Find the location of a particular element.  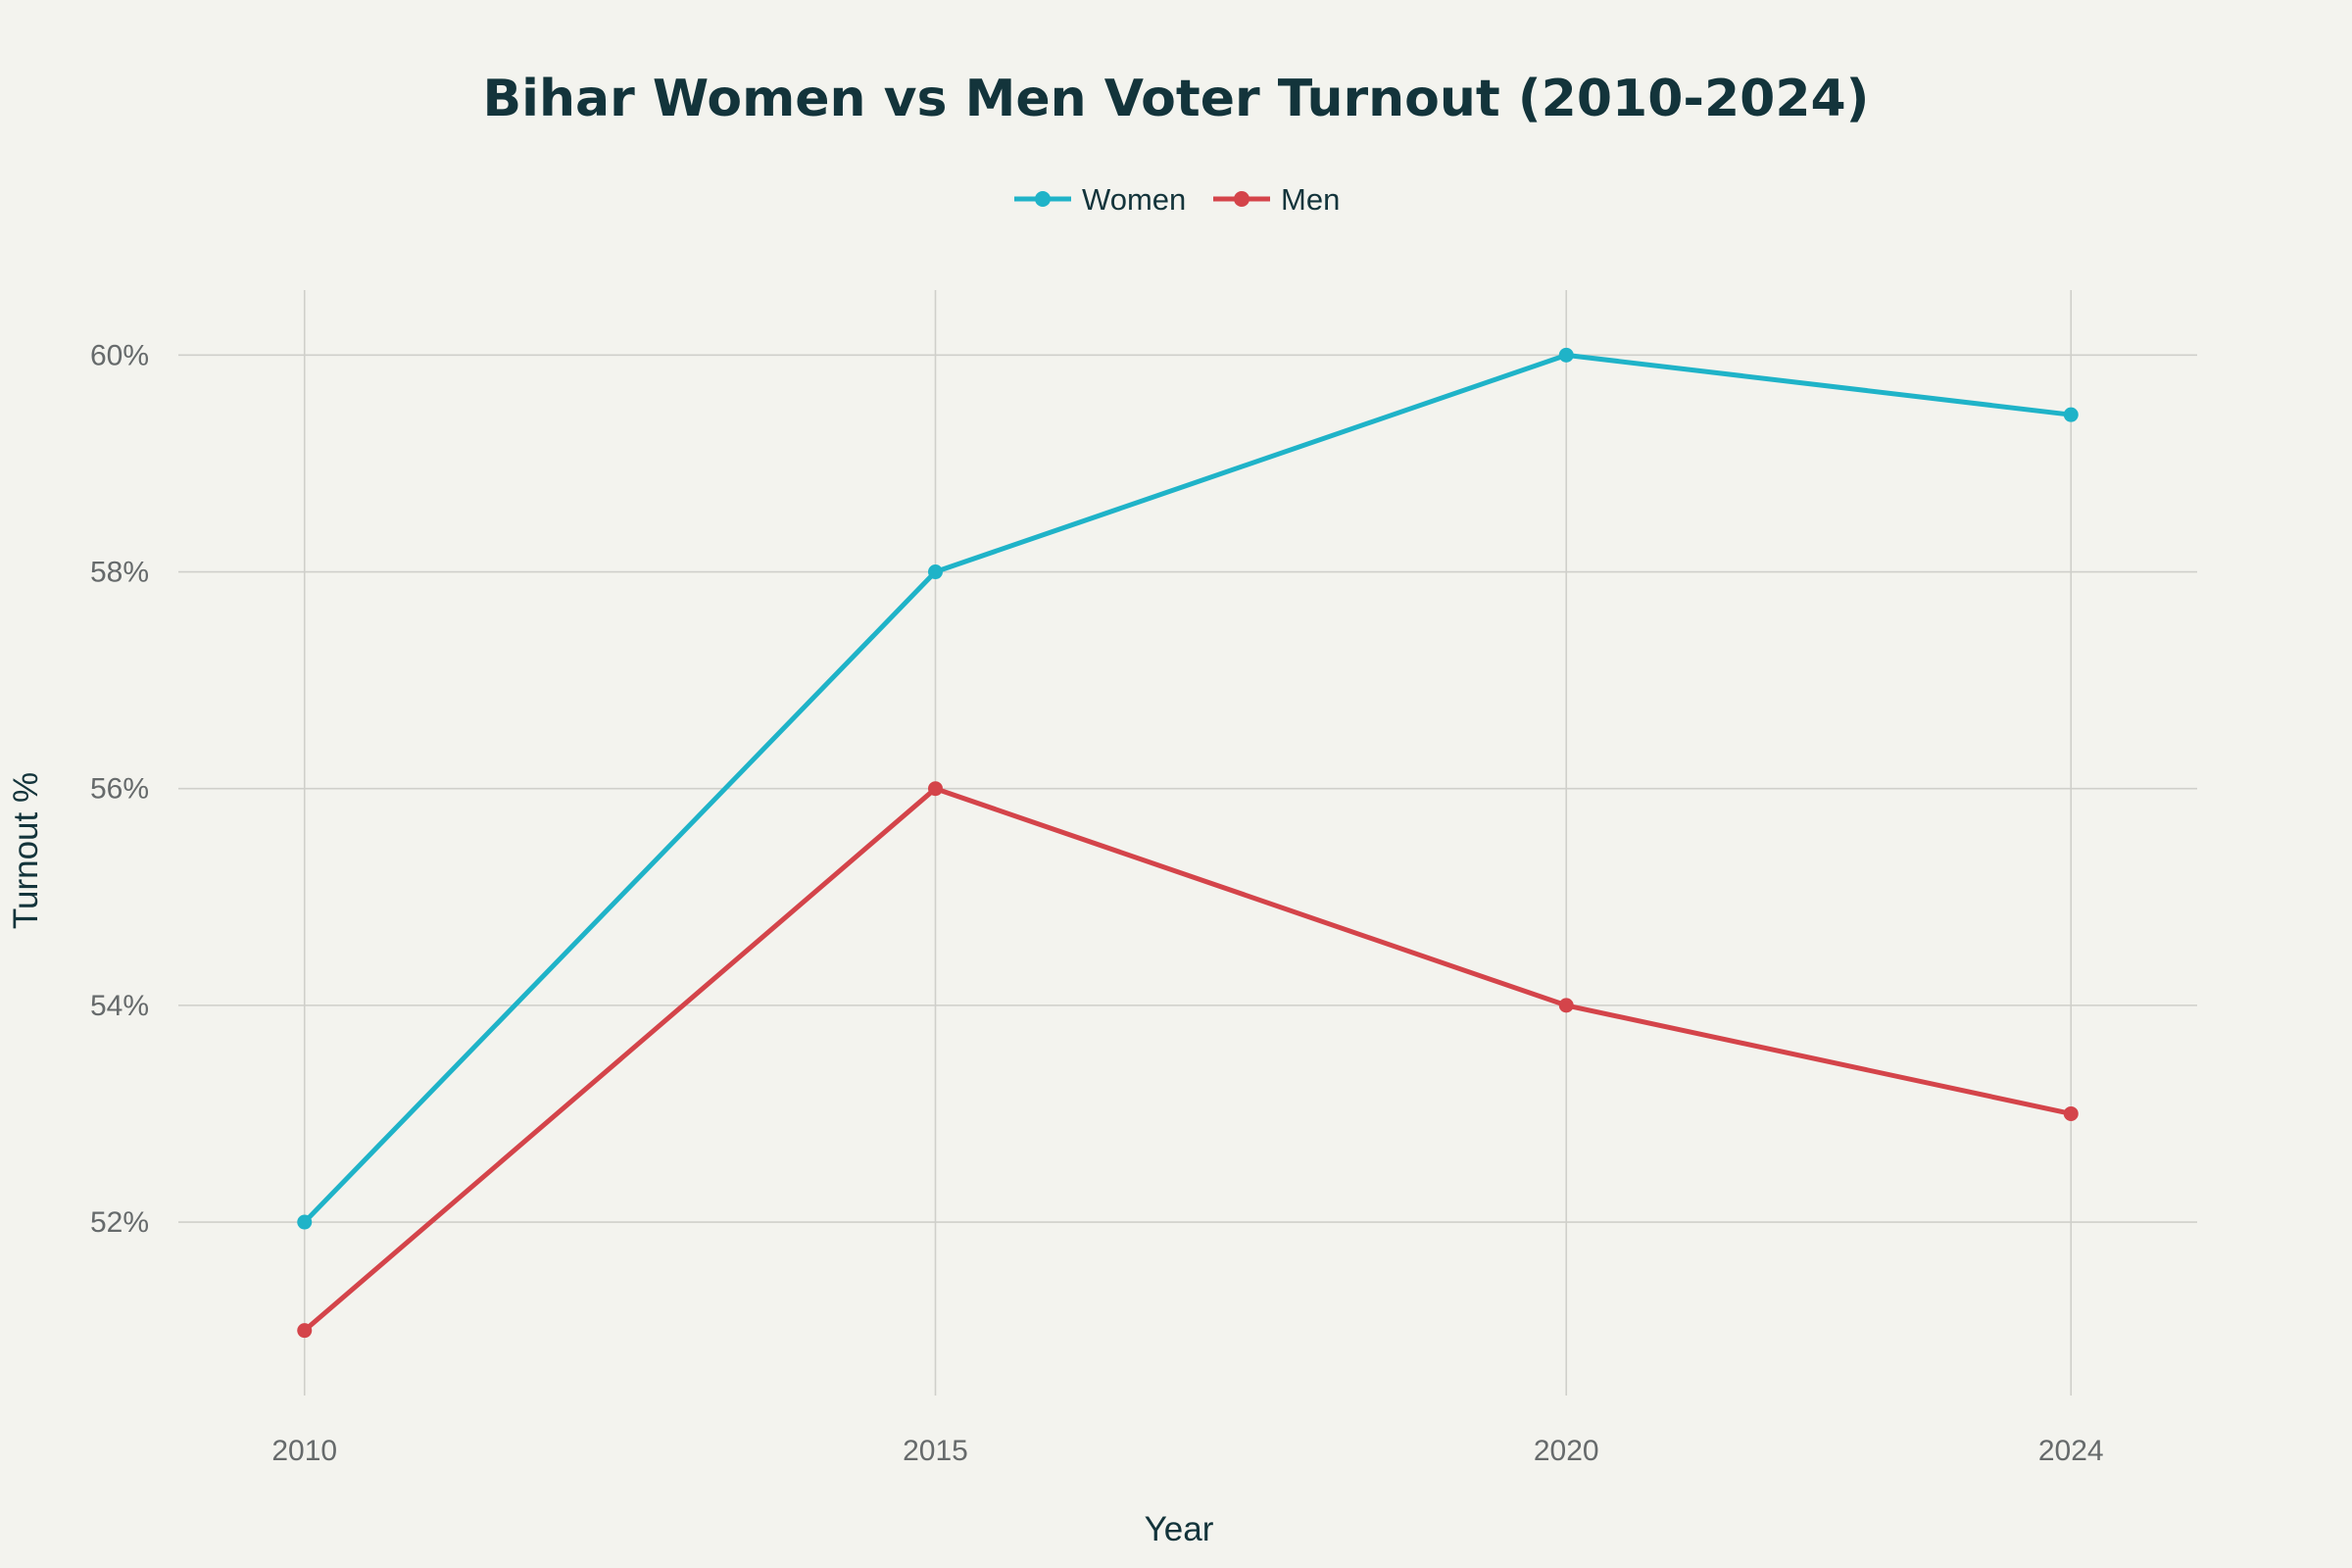

legend-item-women: Women is located at coordinates (1100, 199).